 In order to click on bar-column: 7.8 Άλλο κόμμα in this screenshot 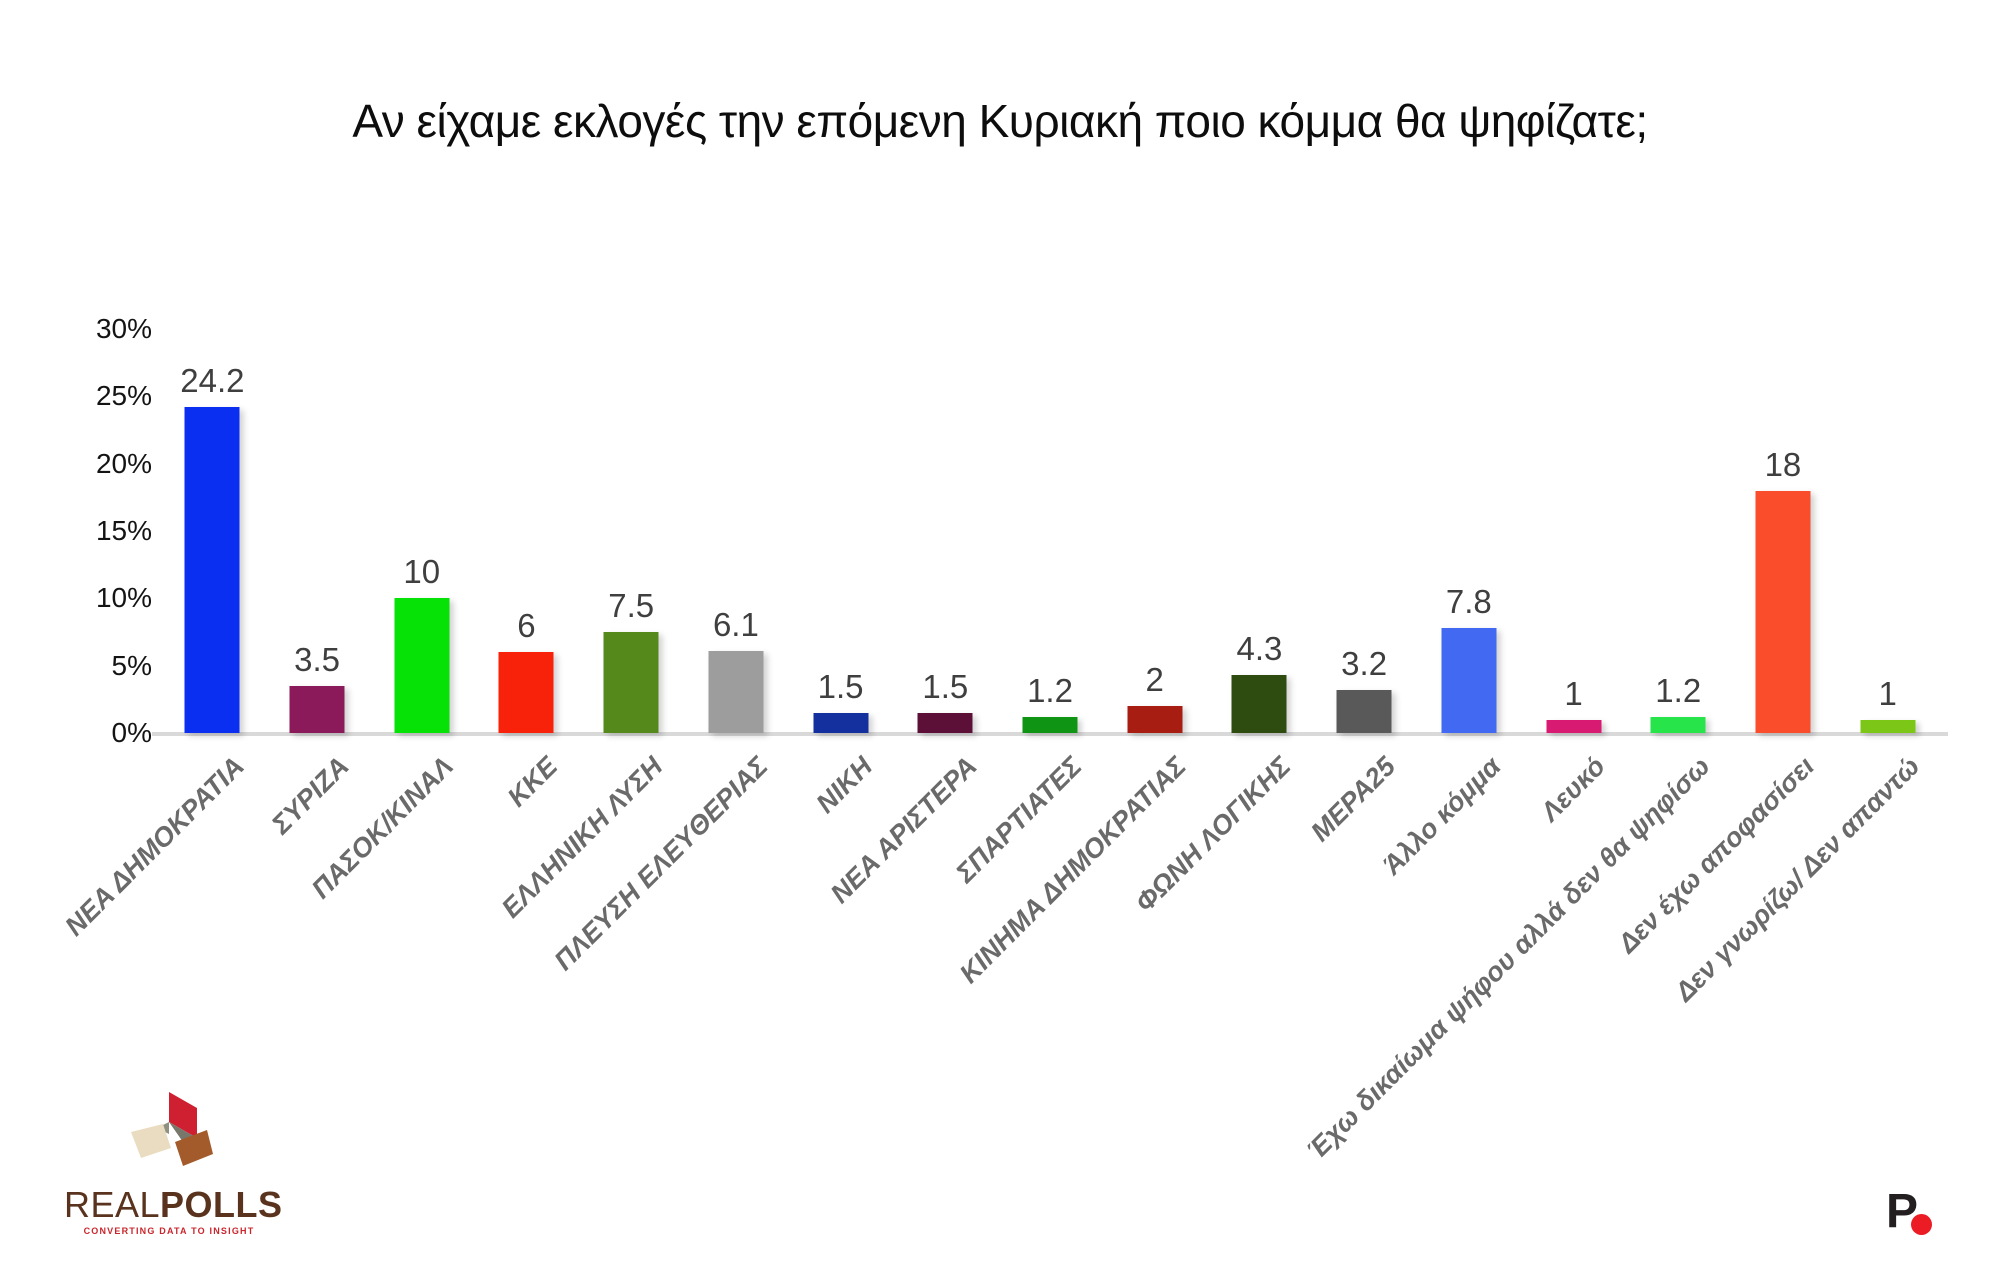, I will do `click(1448, 604)`.